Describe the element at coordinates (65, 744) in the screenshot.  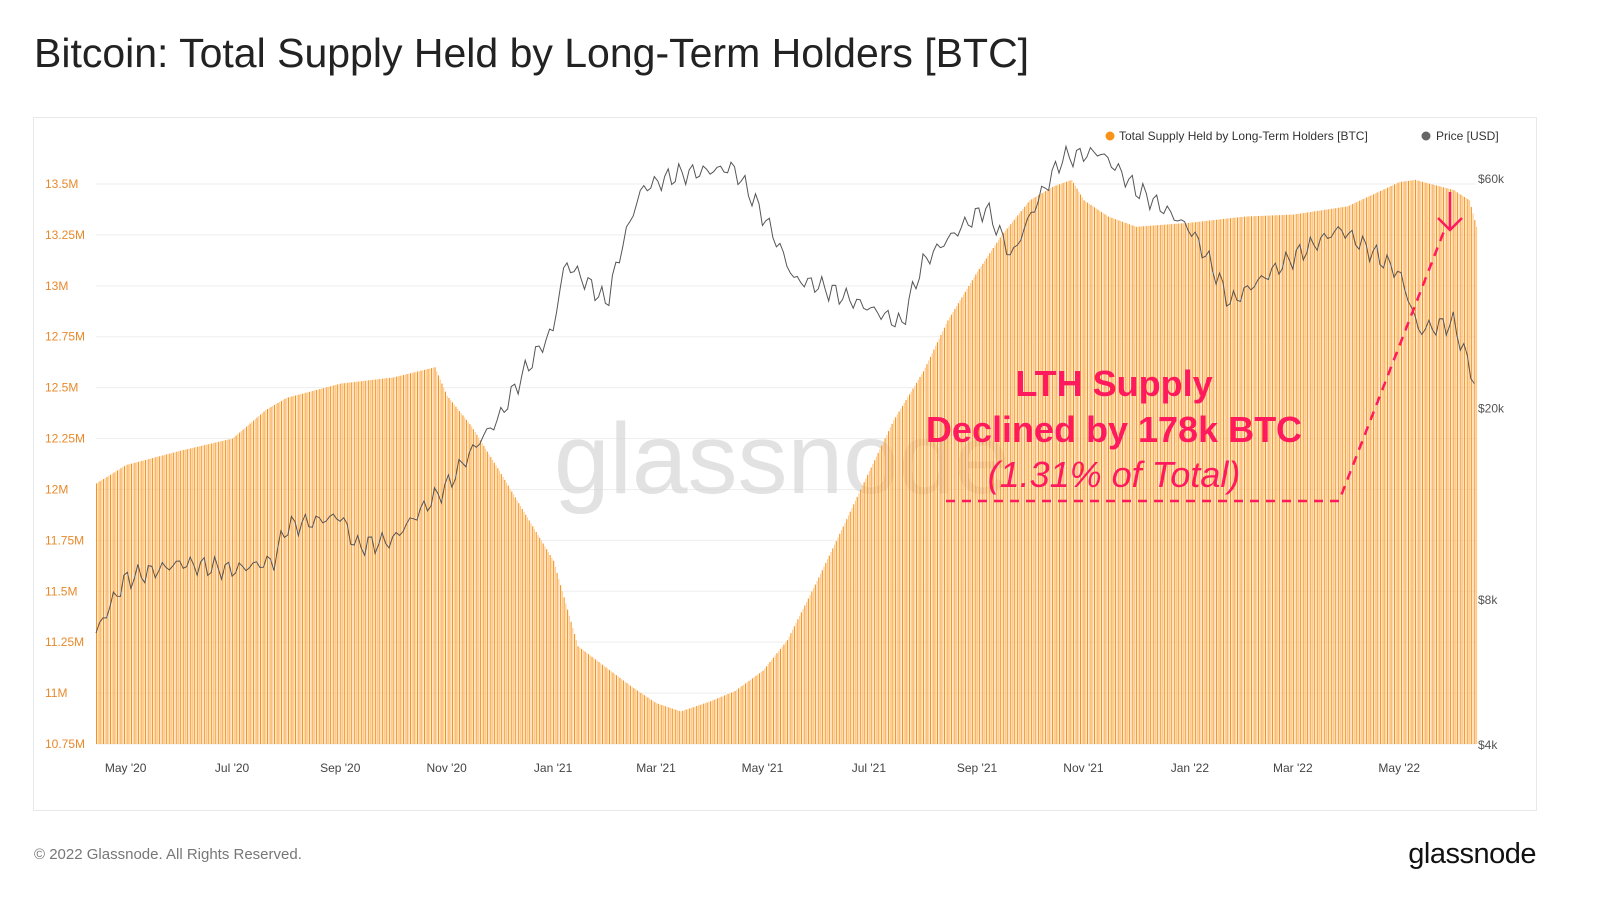
I see `y-left-tick-label: 10.75M` at that location.